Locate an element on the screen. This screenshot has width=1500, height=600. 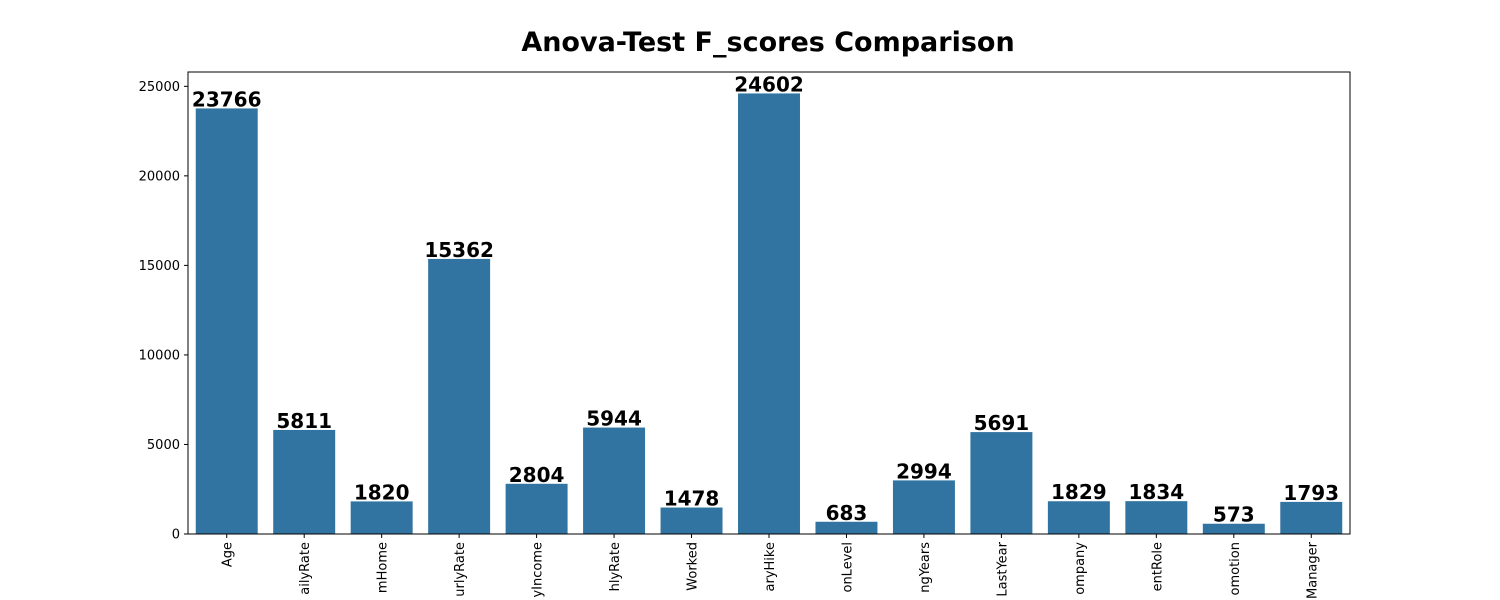
x-tick-label: entRole is located at coordinates (1157, 566).